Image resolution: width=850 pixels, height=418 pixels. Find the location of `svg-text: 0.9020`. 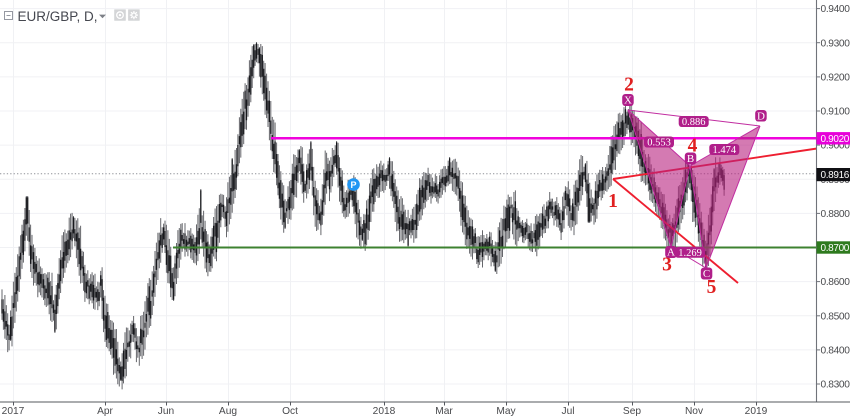

svg-text: 0.9020 is located at coordinates (835, 139).